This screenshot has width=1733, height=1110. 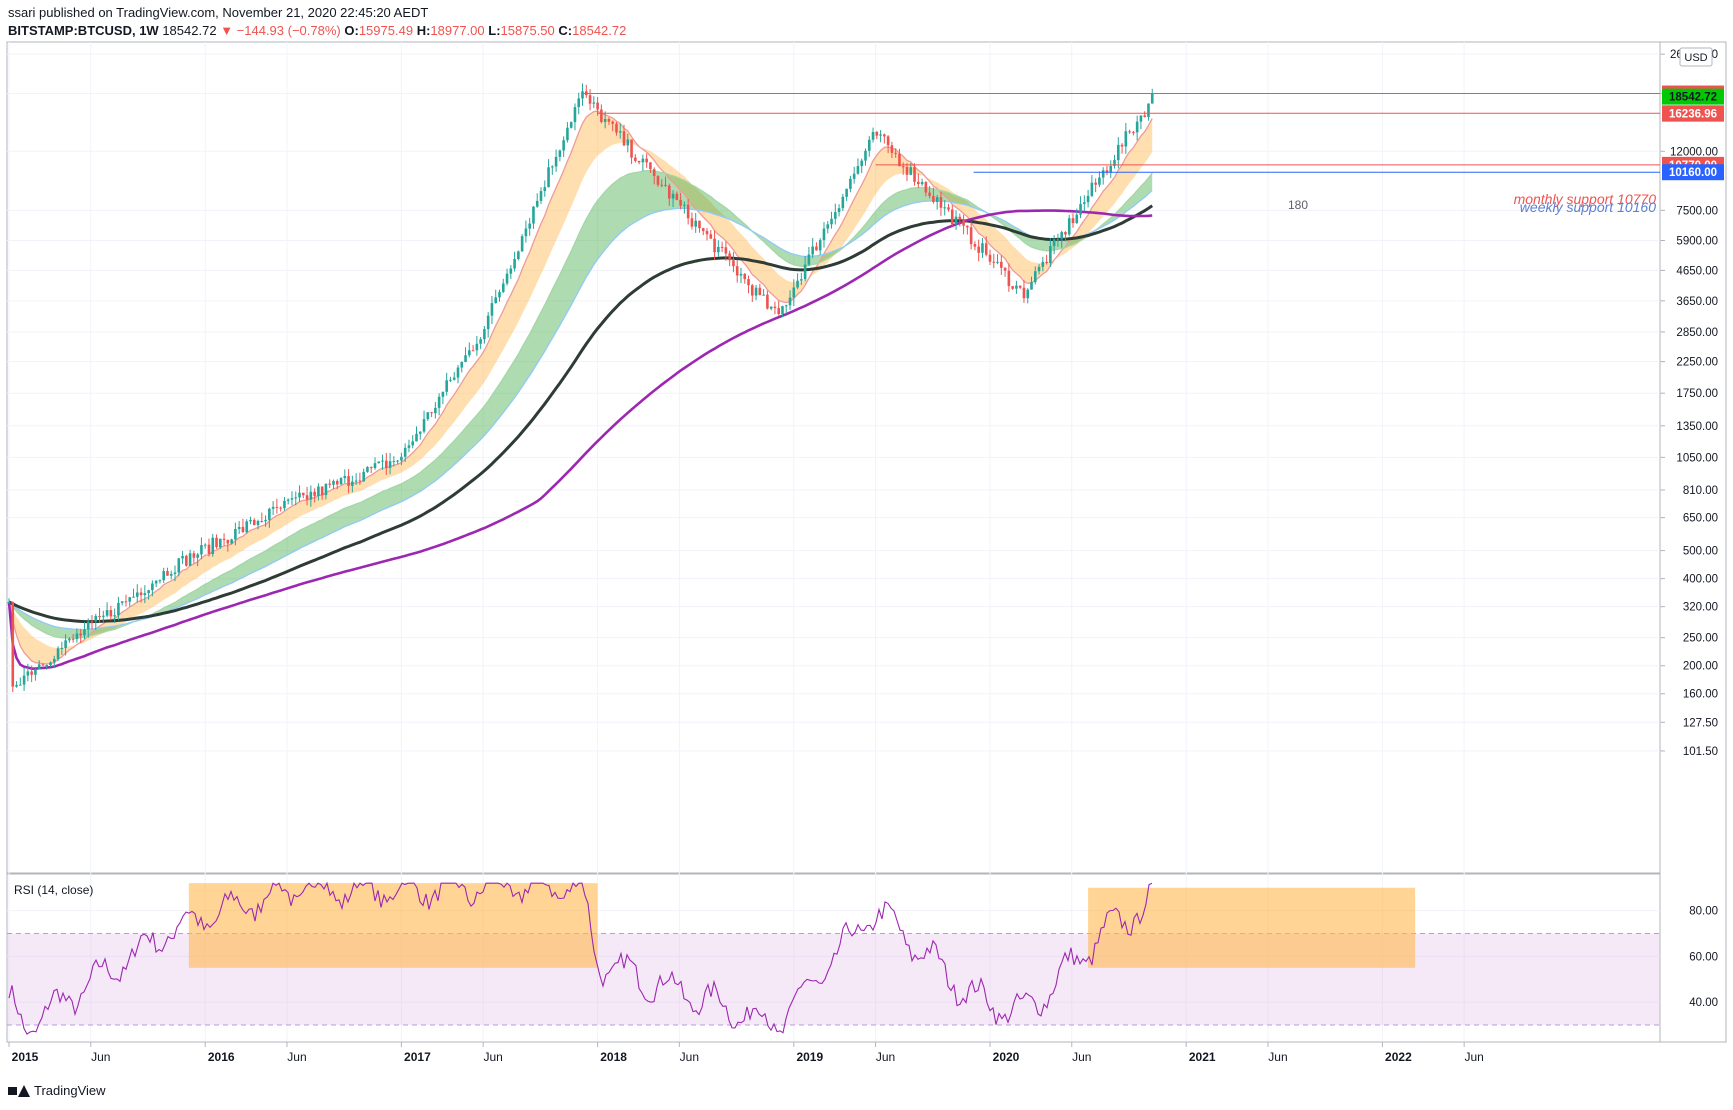 What do you see at coordinates (70, 1090) in the screenshot?
I see `brand-name: TradingView` at bounding box center [70, 1090].